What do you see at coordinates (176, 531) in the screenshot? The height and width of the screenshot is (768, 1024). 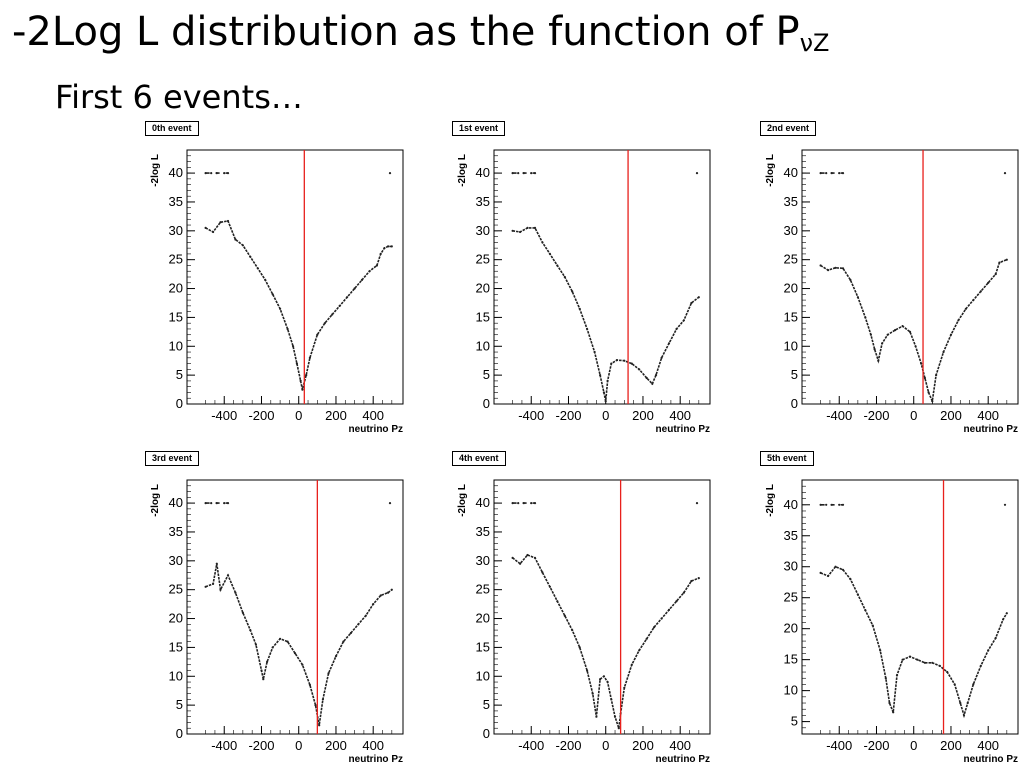 I see `y-tick-label: 35` at bounding box center [176, 531].